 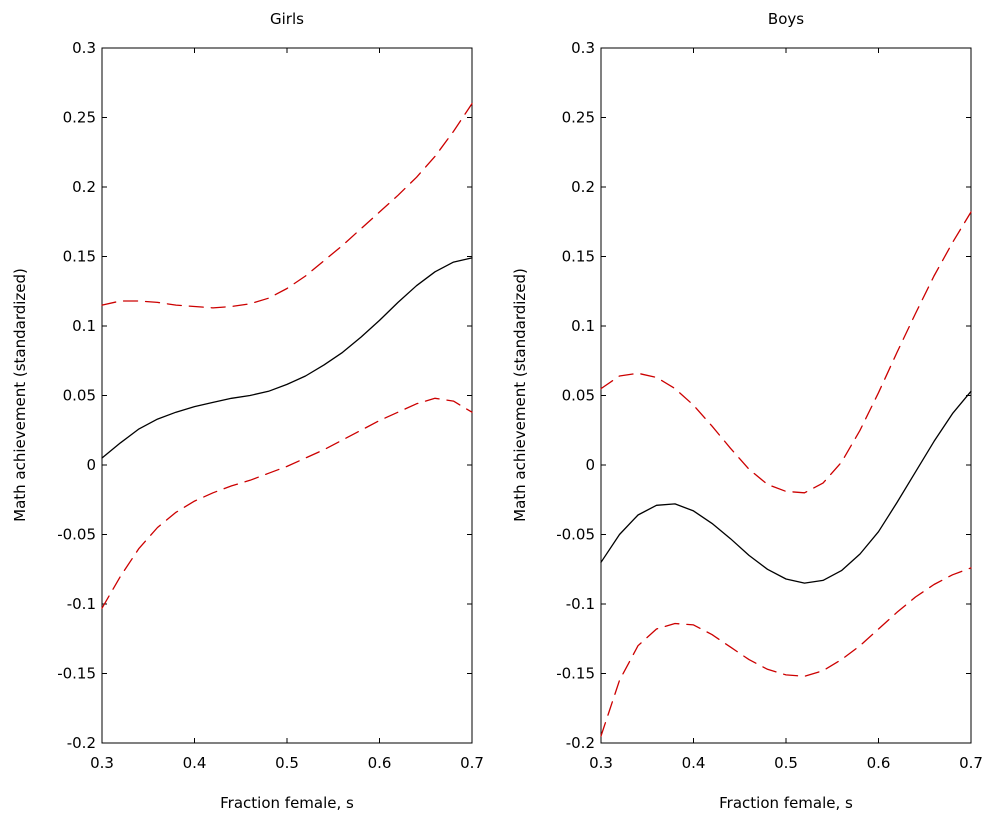 What do you see at coordinates (520, 395) in the screenshot?
I see `boys-y-axis-label: Math achievement (standardized)` at bounding box center [520, 395].